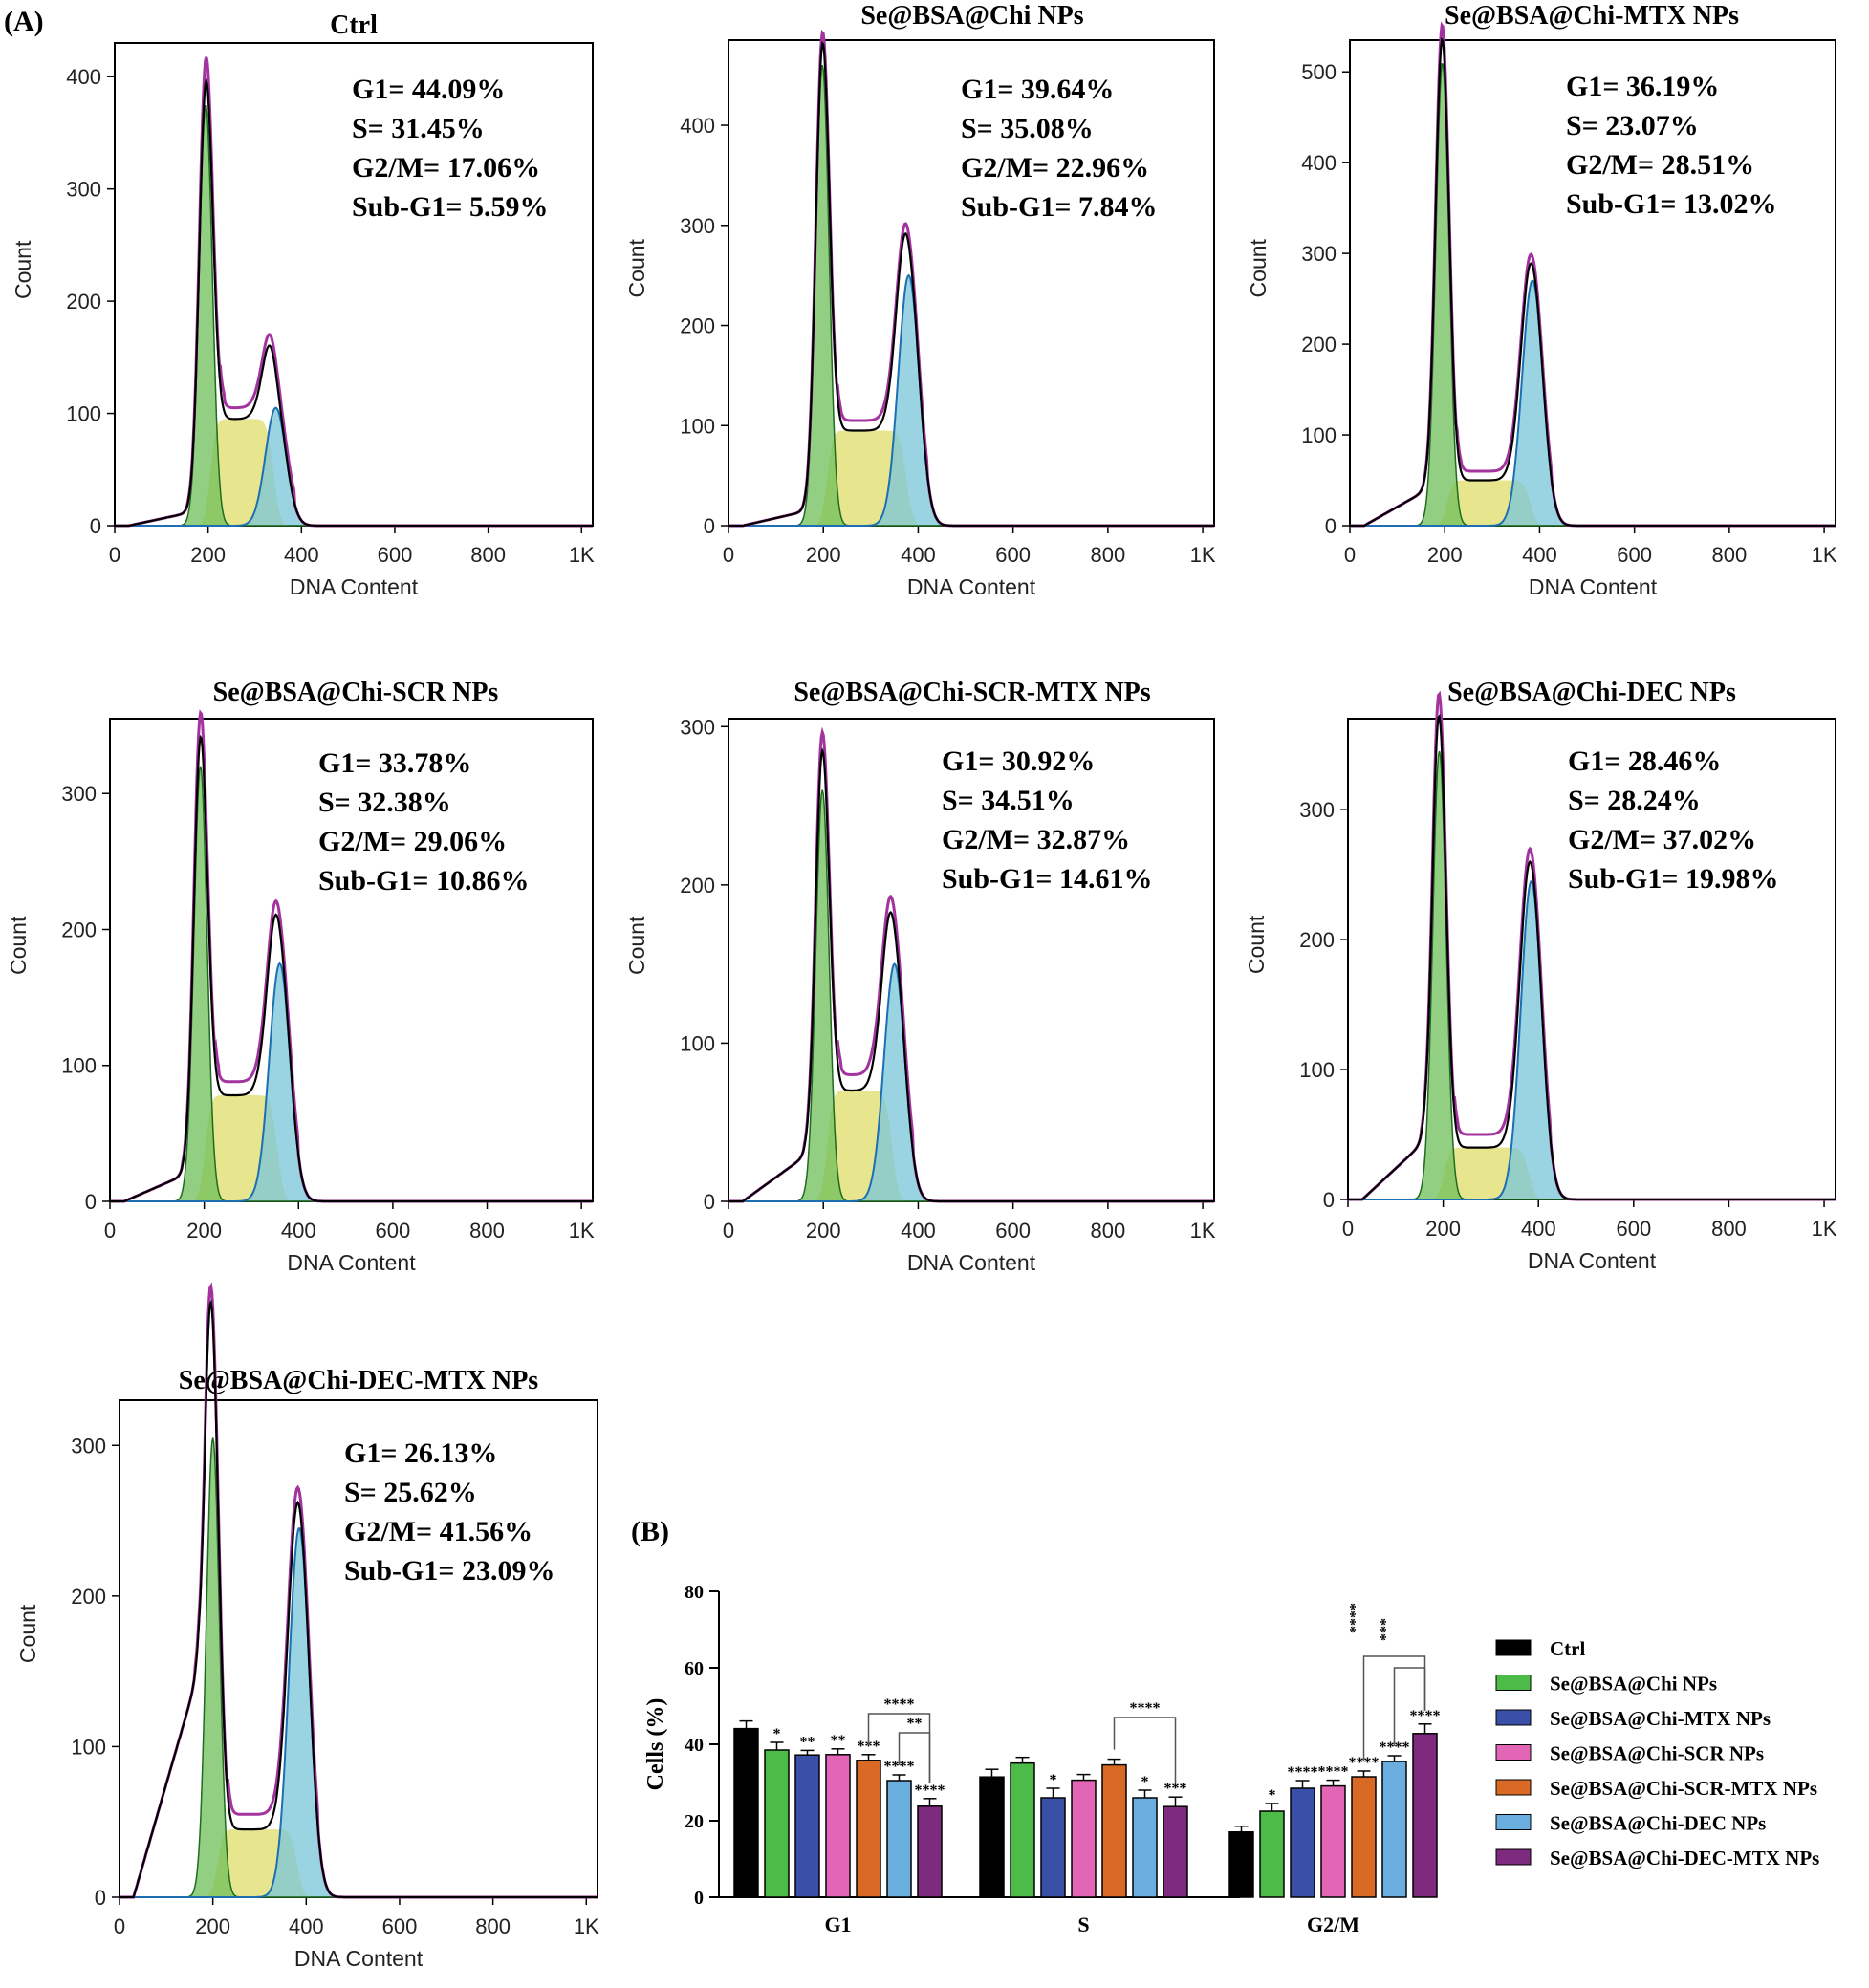  What do you see at coordinates (83, 77) in the screenshot?
I see `y-tick-label: 400` at bounding box center [83, 77].